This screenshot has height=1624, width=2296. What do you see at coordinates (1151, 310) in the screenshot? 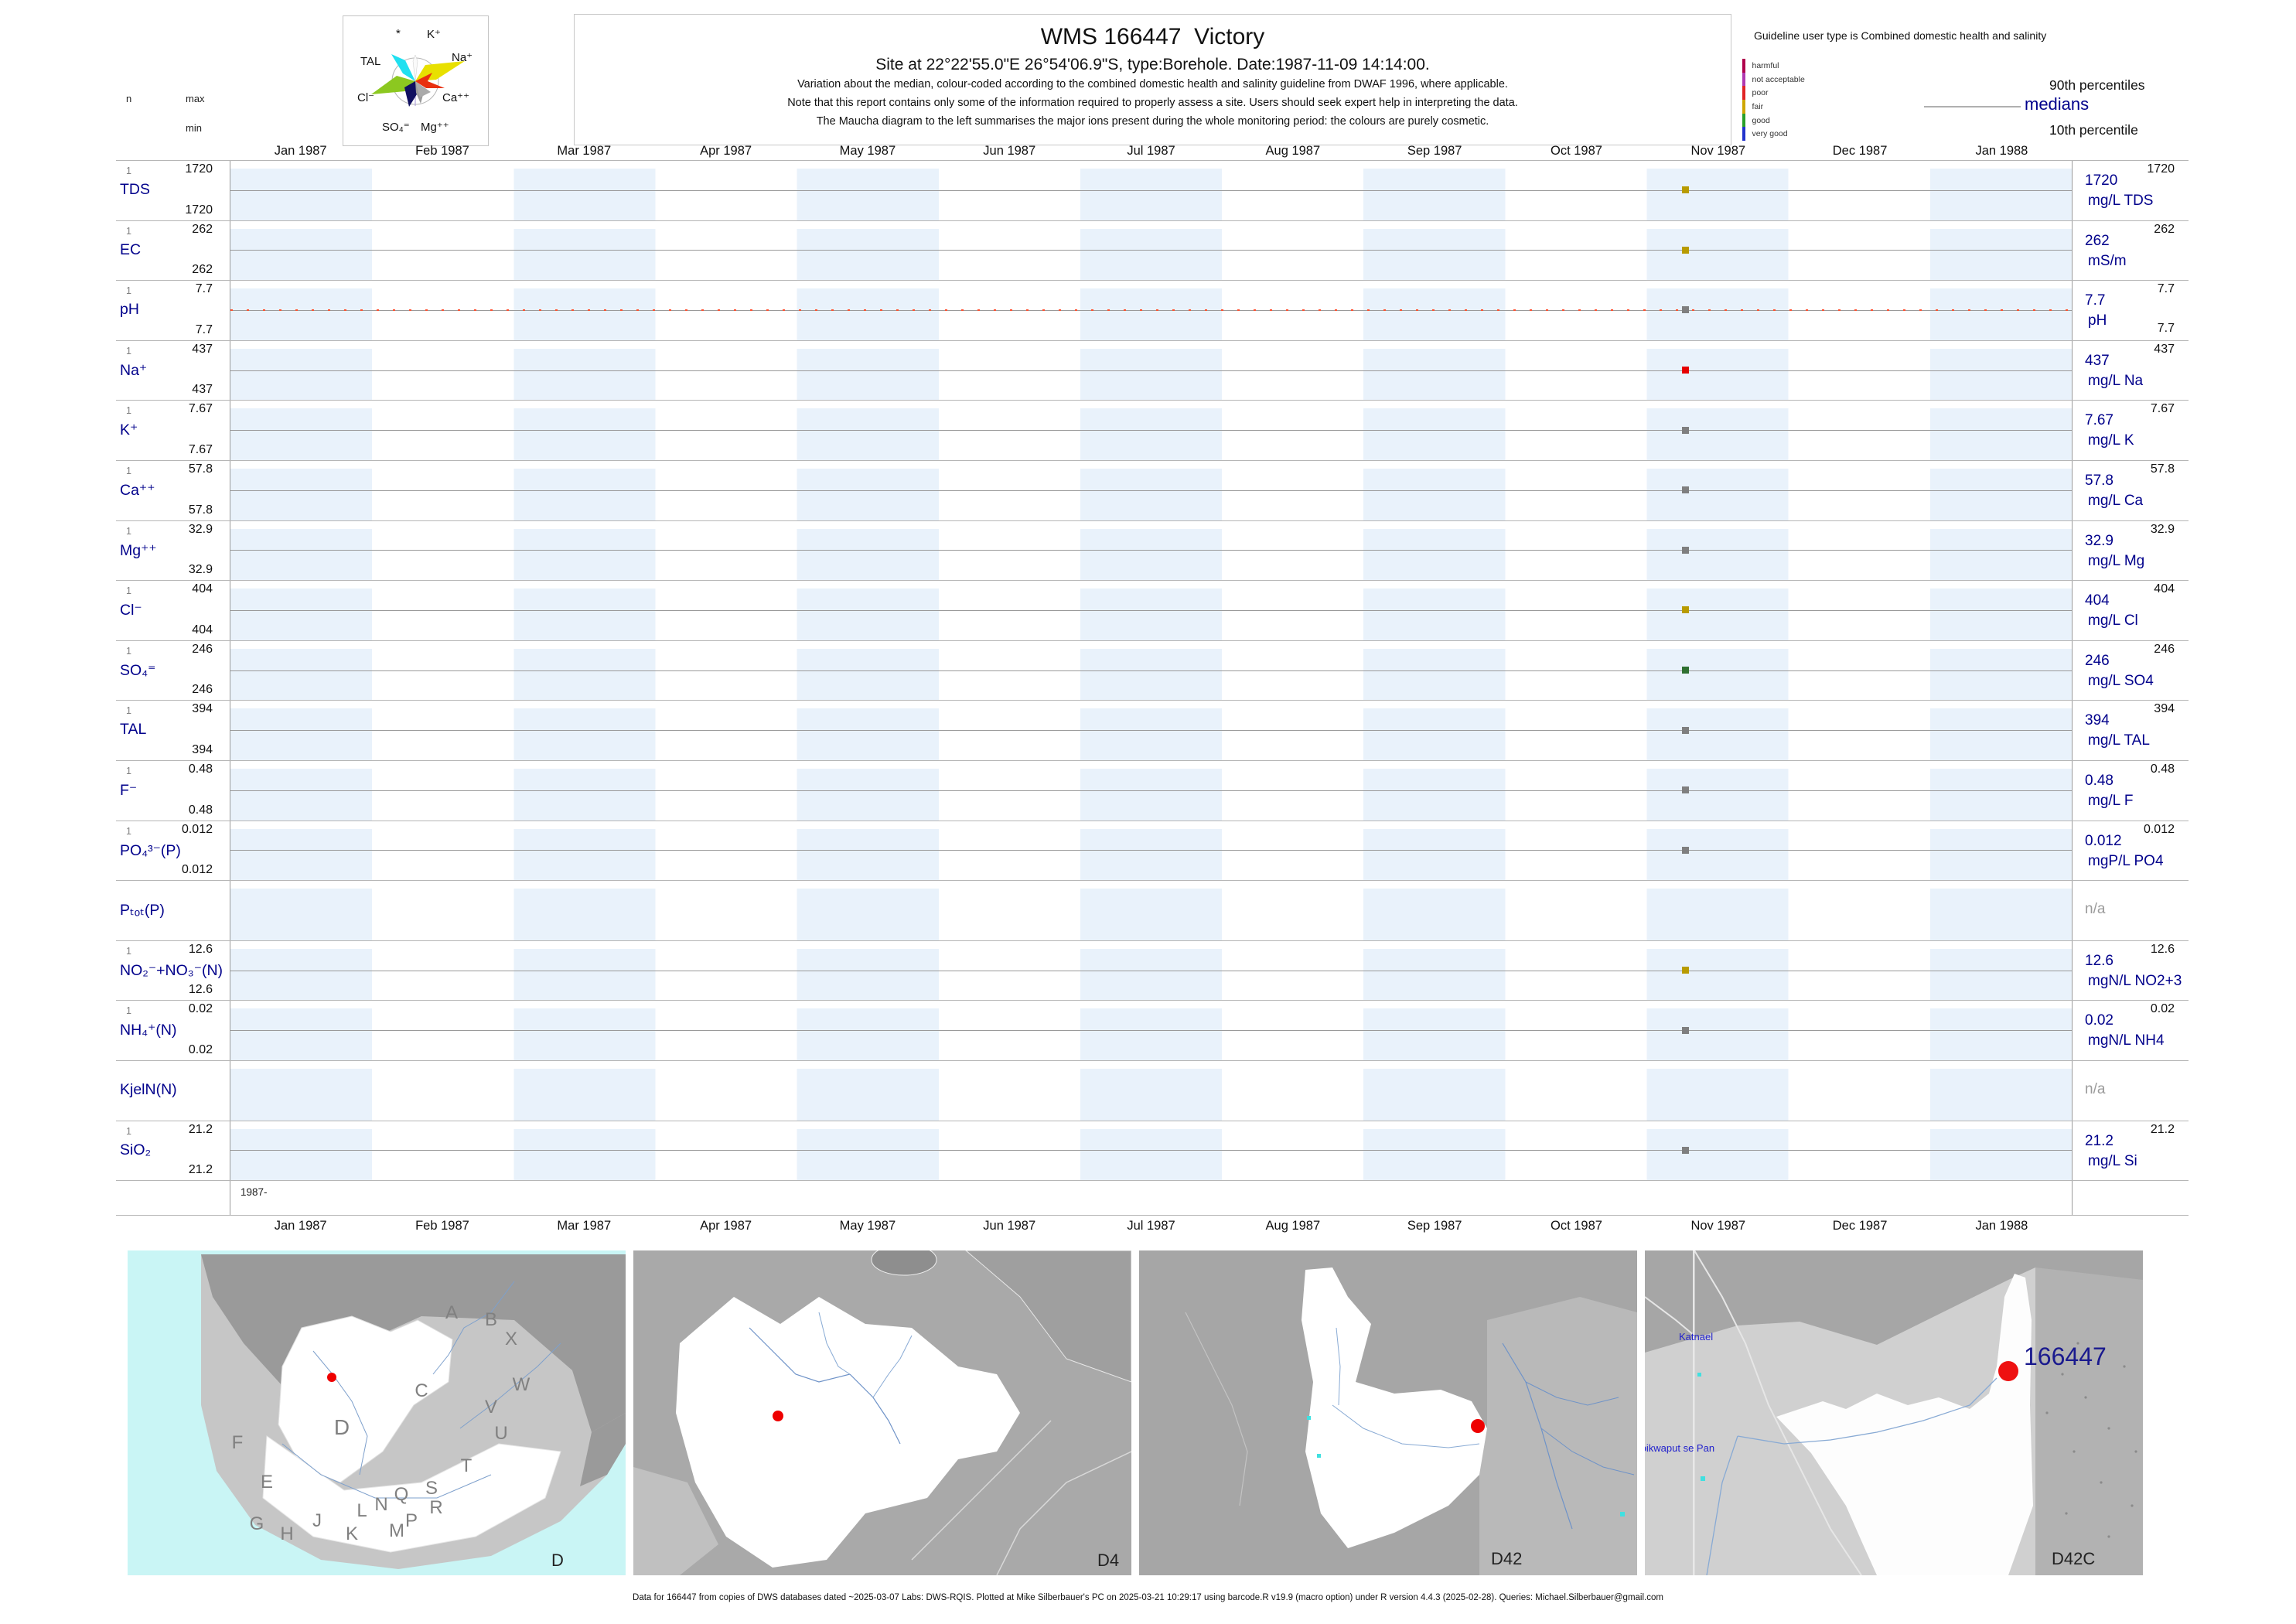
I see `guideline-dotted-line` at bounding box center [1151, 310].